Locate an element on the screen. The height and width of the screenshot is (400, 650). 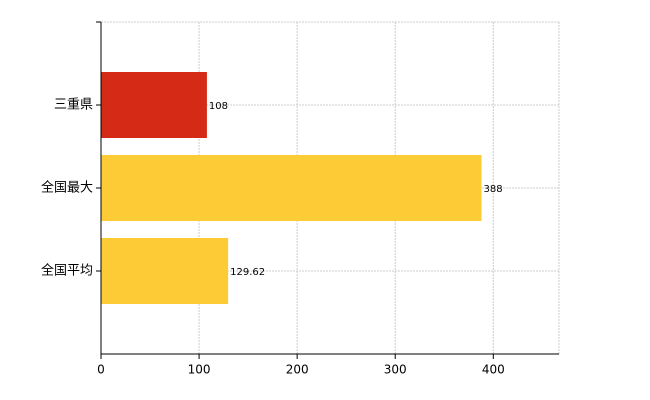
y-tick-label: 全国平均 is located at coordinates (67, 271).